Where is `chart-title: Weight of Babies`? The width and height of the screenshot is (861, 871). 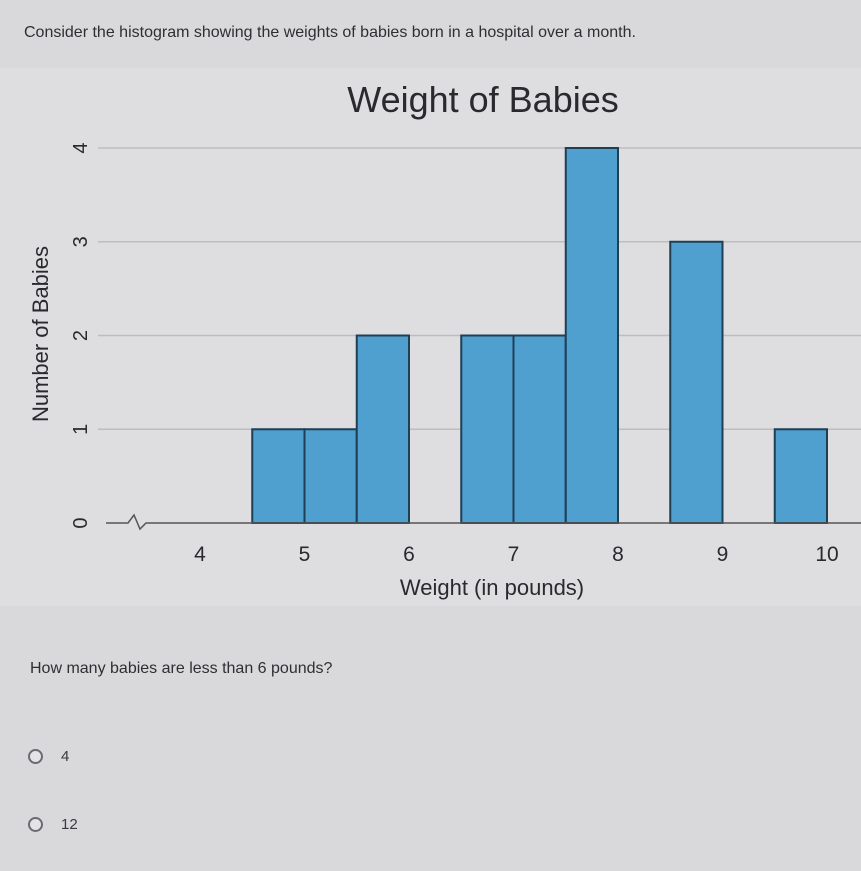
chart-title: Weight of Babies is located at coordinates (483, 99).